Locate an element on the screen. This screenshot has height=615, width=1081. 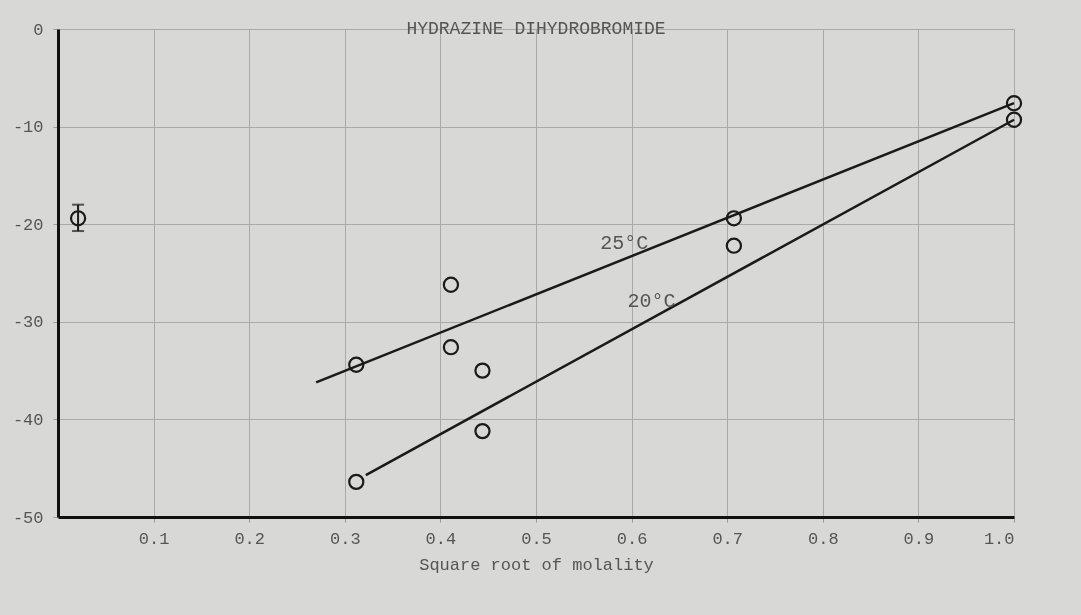
x-tick-label: 0.7 is located at coordinates (727, 539).